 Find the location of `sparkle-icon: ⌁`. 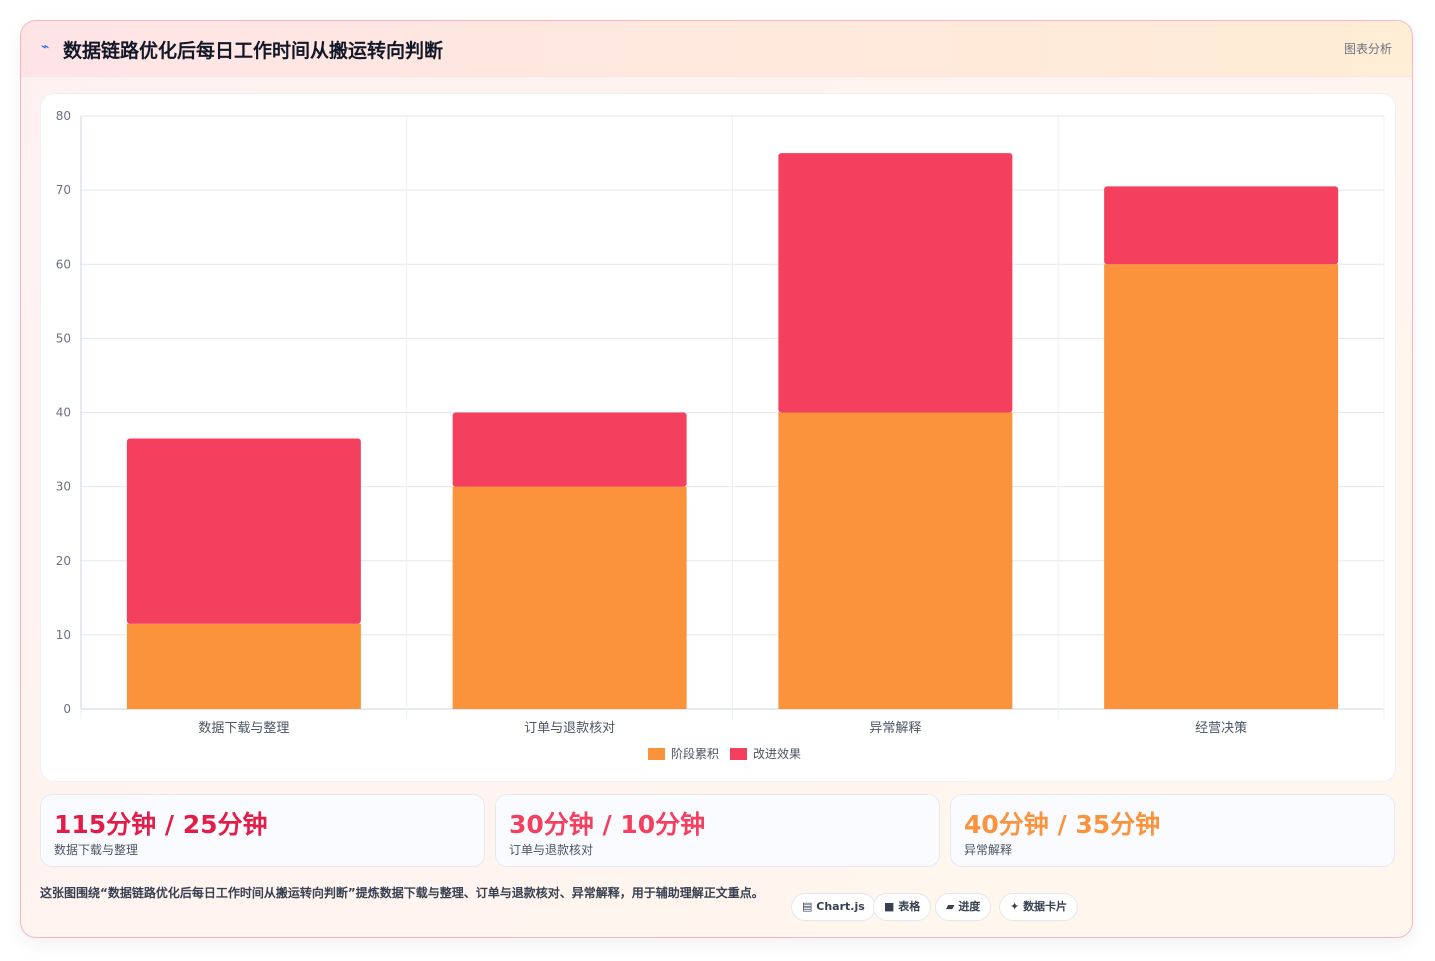

sparkle-icon: ⌁ is located at coordinates (45, 47).